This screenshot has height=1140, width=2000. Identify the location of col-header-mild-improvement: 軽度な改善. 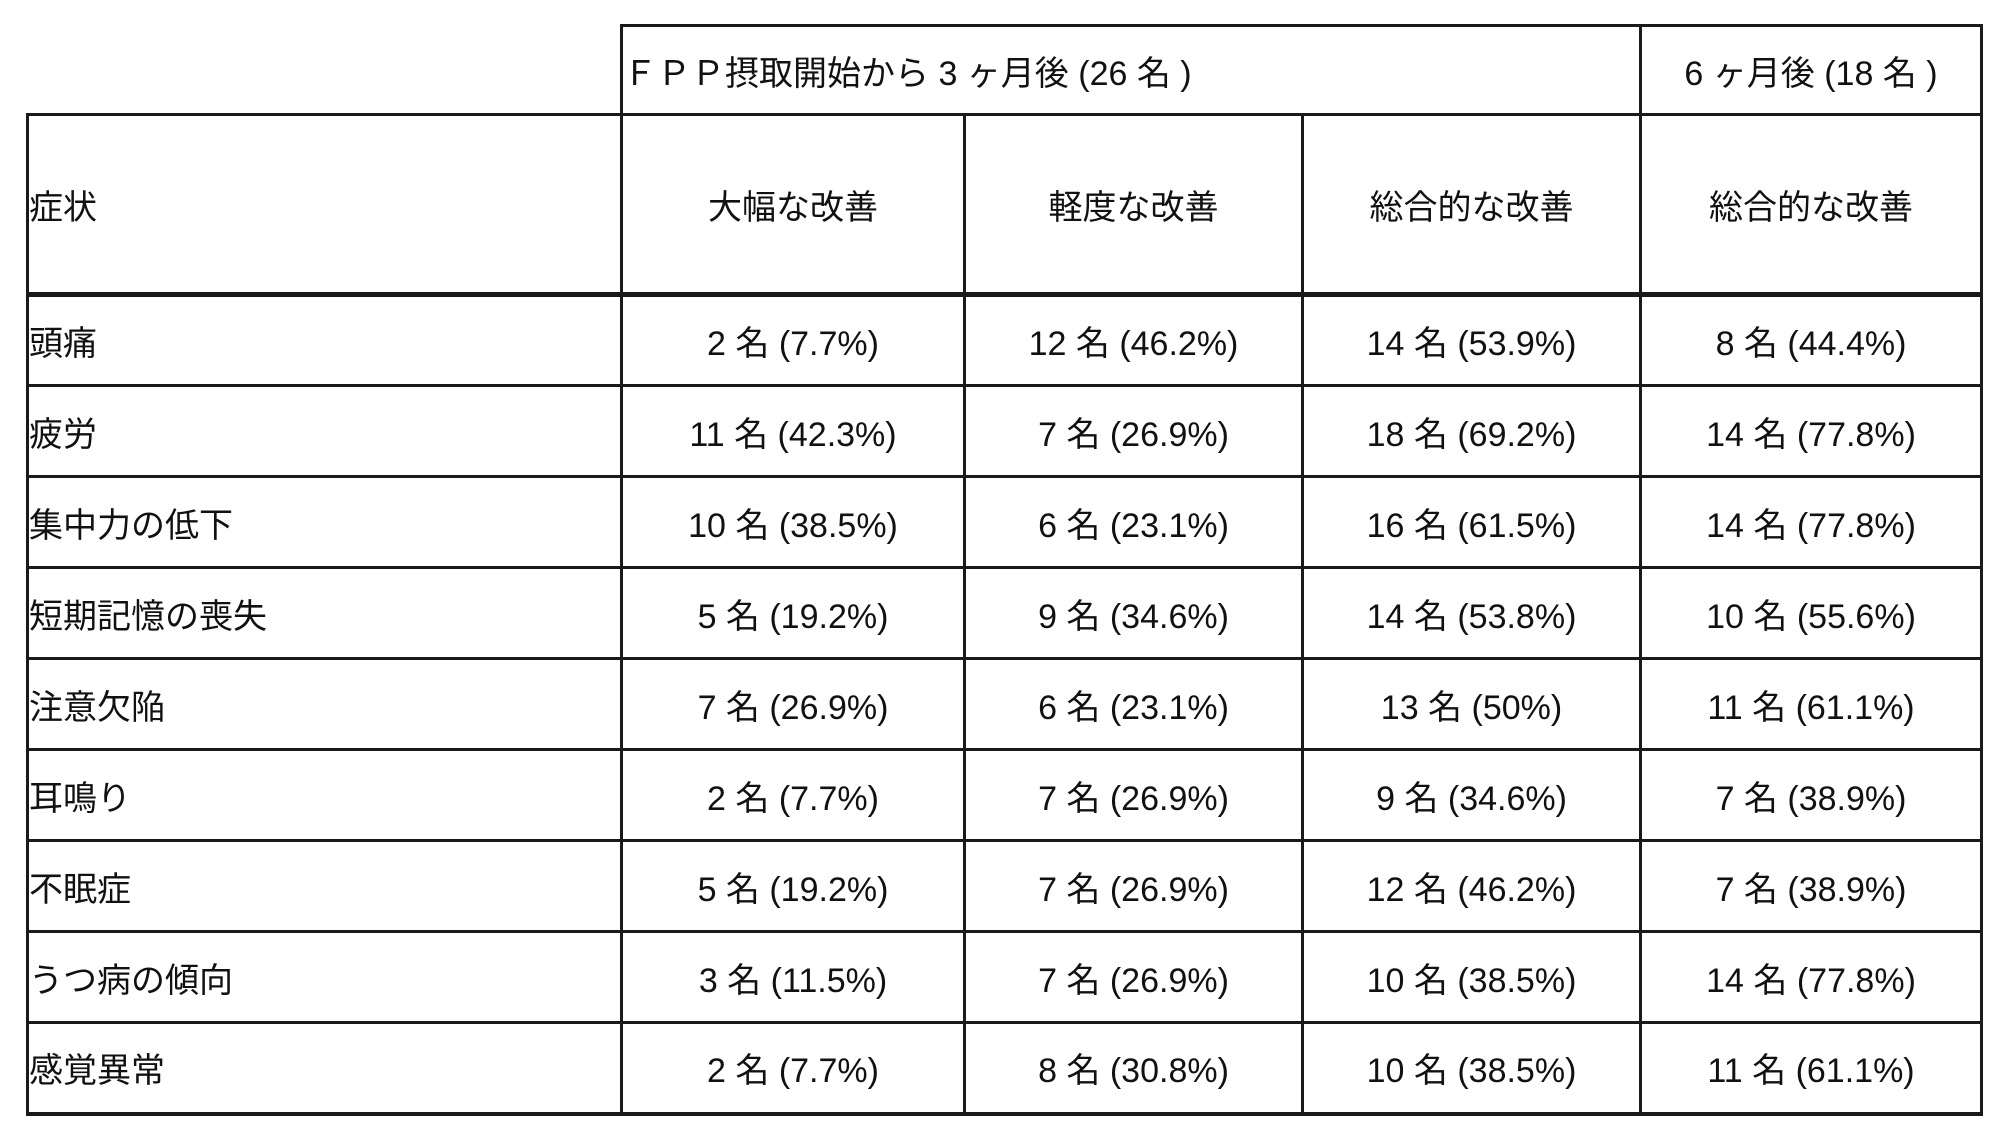
(1133, 205).